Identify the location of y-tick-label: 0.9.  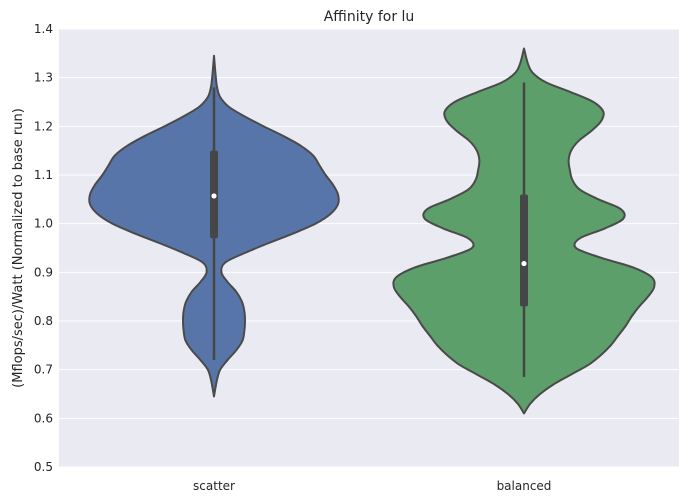
(43, 272).